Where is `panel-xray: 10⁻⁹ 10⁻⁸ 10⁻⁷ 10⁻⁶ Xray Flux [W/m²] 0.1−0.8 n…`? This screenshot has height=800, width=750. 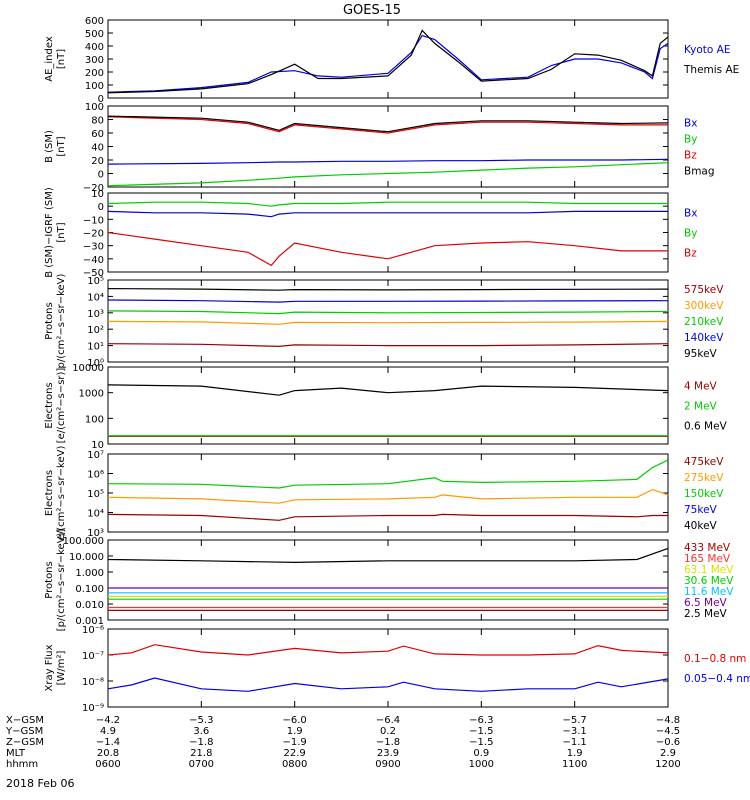 panel-xray: 10⁻⁹ 10⁻⁸ 10⁻⁷ 10⁻⁶ Xray Flux [W/m²] 0.1−0.8 n… is located at coordinates (397, 669).